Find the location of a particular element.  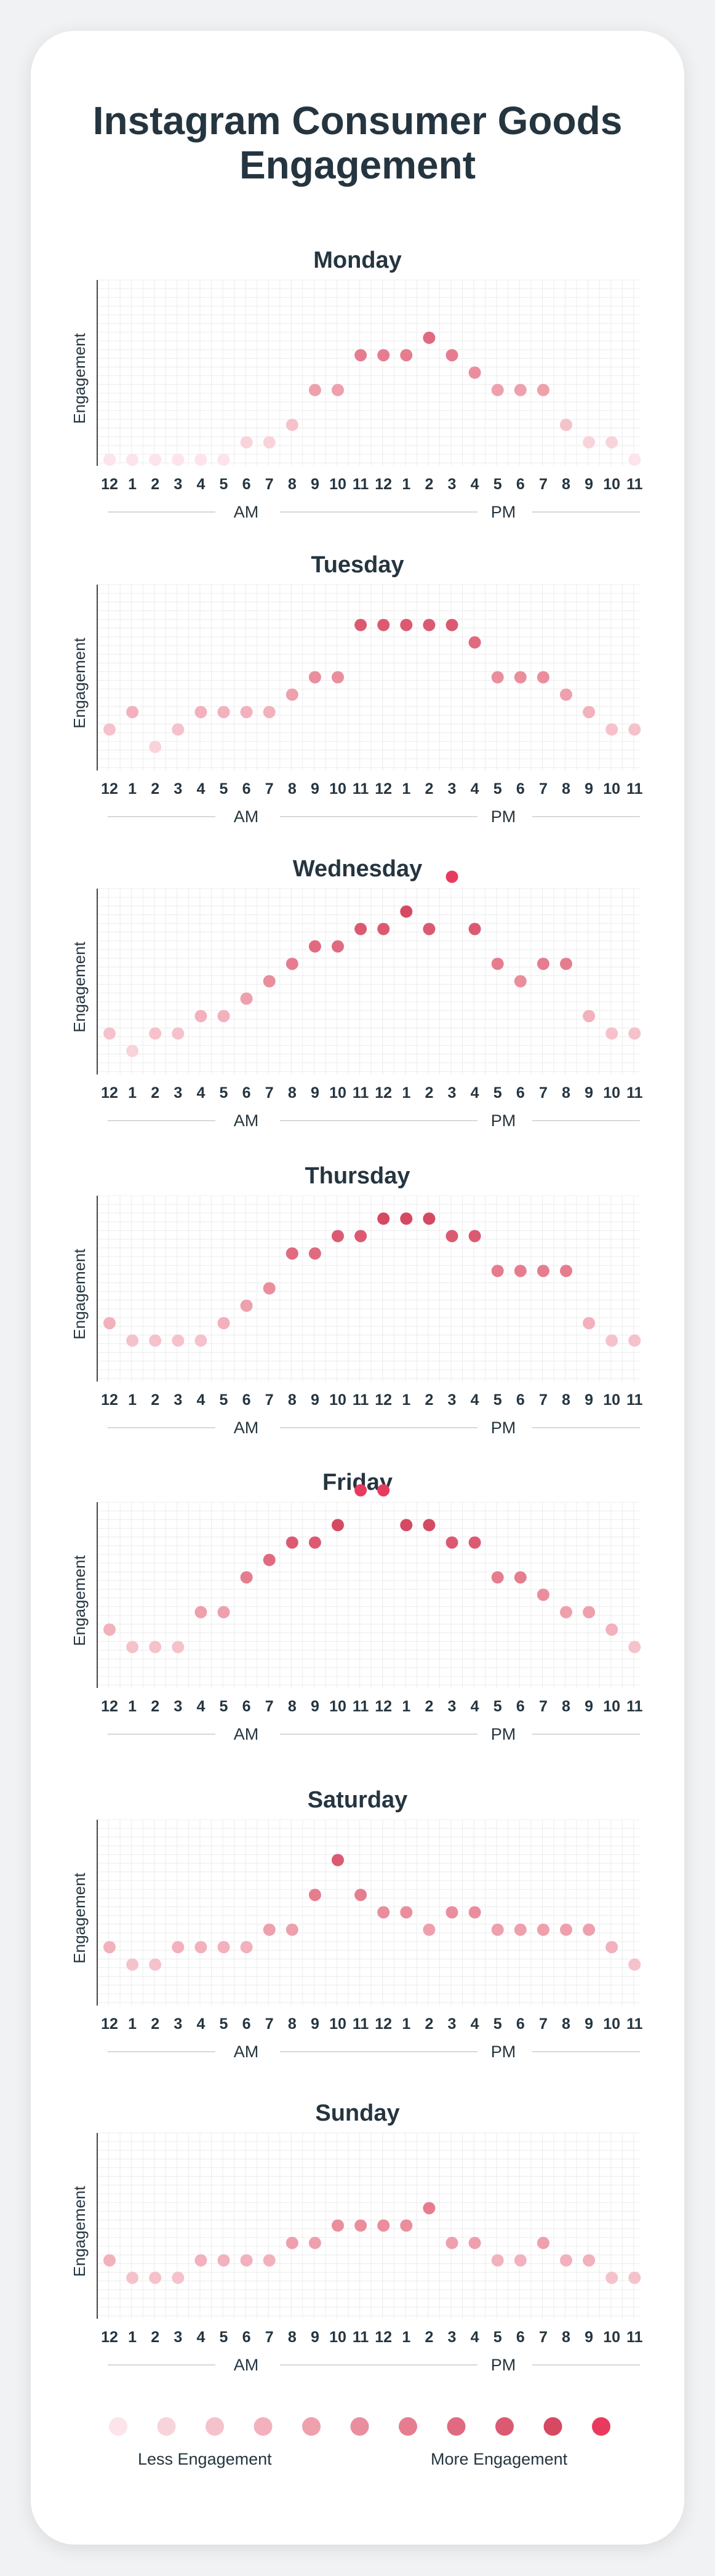

day-title: Saturday is located at coordinates (358, 1800).